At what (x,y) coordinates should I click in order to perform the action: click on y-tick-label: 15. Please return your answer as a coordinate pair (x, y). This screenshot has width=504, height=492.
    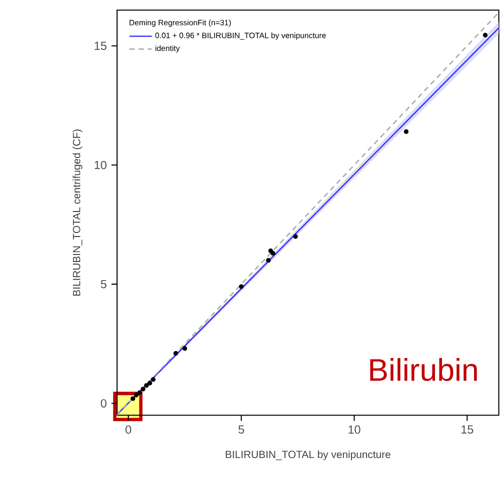
    Looking at the image, I should click on (100, 46).